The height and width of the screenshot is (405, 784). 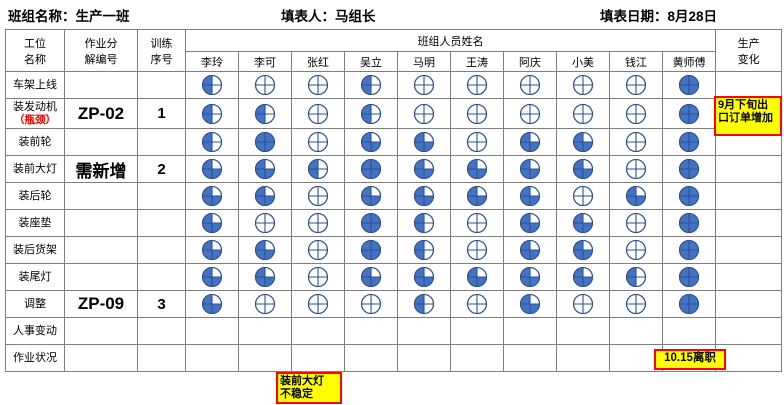 I want to click on operation-code-cell: ZP-09, so click(x=101, y=304).